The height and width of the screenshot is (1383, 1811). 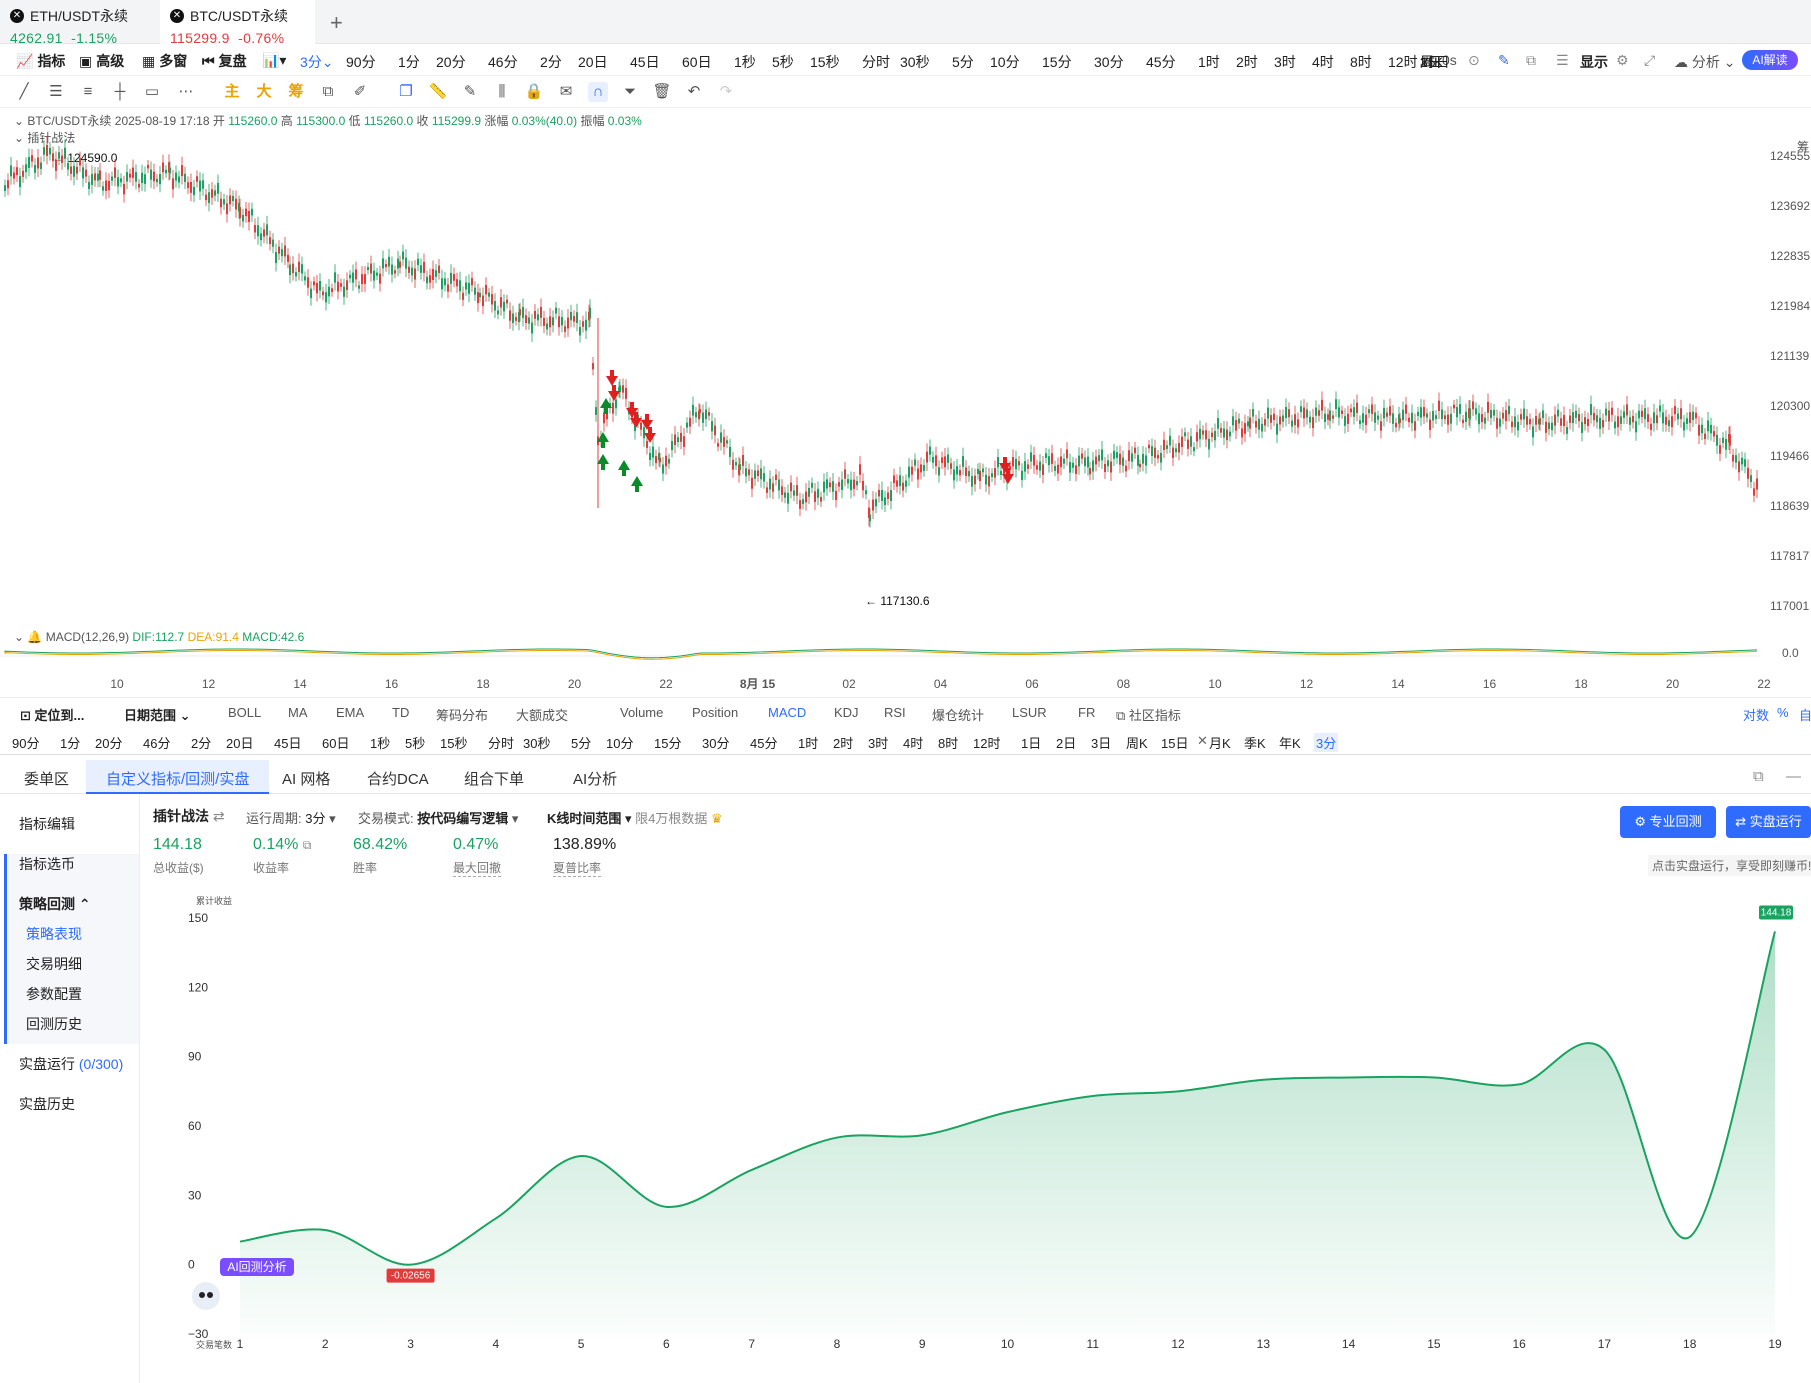 What do you see at coordinates (288, 743) in the screenshot?
I see `timeframe-option: 45日` at bounding box center [288, 743].